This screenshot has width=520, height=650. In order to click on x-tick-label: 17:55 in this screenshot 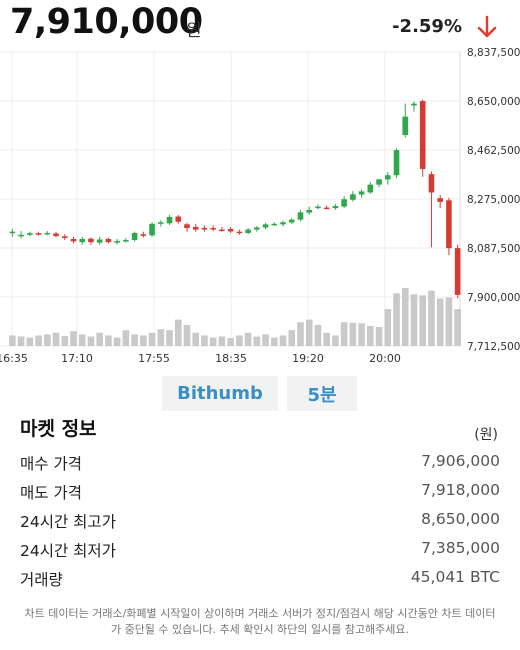, I will do `click(154, 358)`.